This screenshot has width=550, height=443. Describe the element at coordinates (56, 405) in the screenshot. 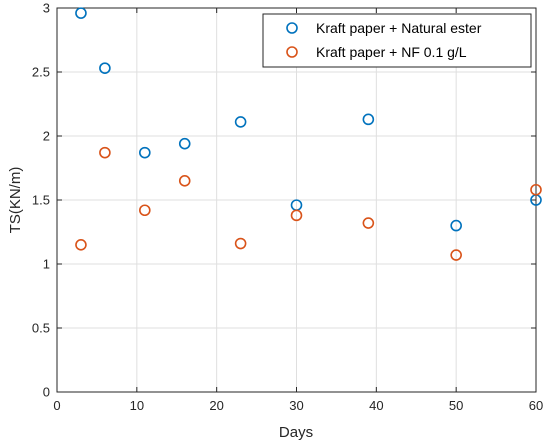

I see `x-tick-label: 0` at that location.